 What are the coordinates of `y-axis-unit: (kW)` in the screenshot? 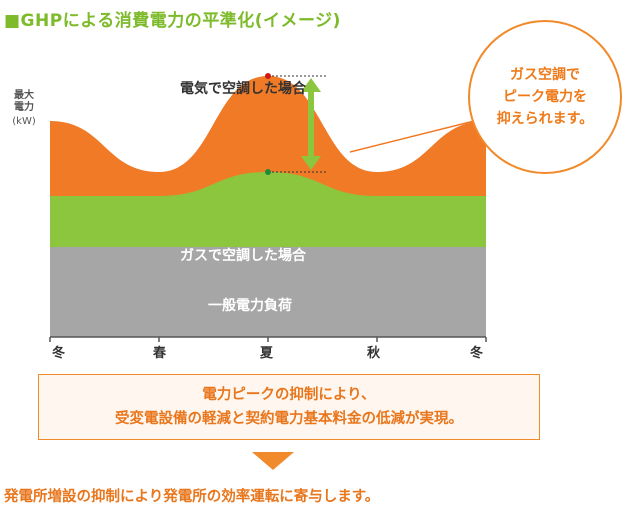 It's located at (24, 121).